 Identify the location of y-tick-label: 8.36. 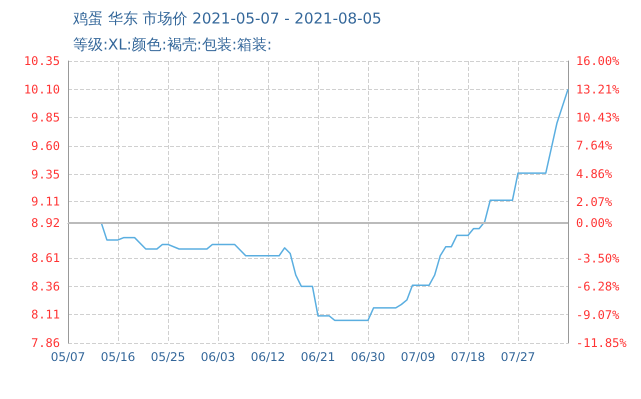
(45, 286).